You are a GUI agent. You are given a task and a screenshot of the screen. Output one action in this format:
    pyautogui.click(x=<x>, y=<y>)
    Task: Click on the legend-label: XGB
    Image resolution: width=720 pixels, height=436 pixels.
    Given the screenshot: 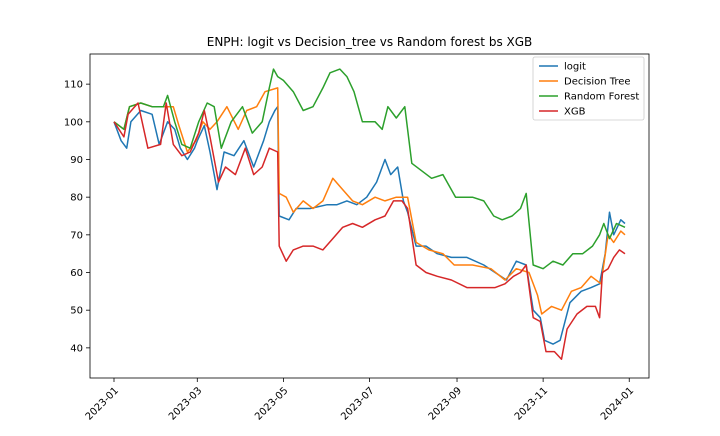 What is the action you would take?
    pyautogui.click(x=575, y=112)
    